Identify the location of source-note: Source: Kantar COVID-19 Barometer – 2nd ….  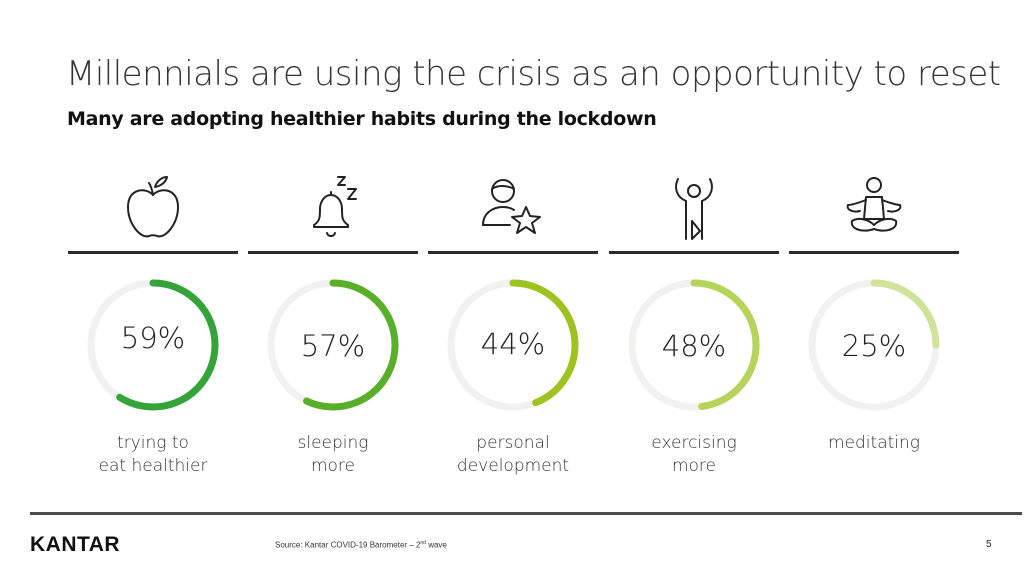
(361, 545).